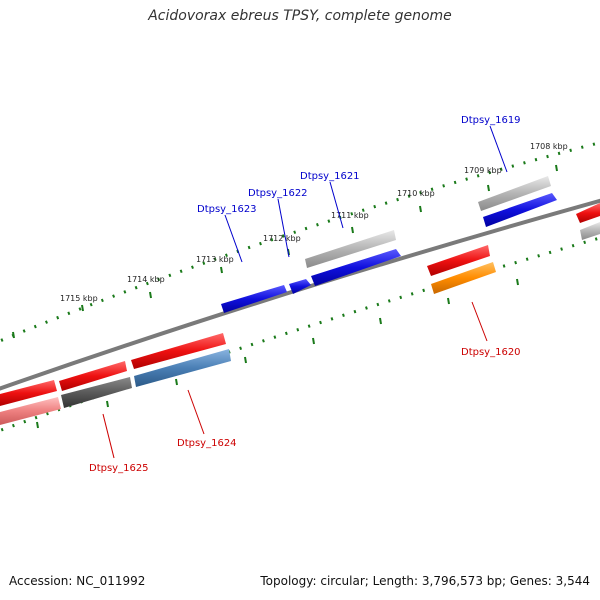  Describe the element at coordinates (416, 193) in the screenshot. I see `kbp-label: 1710 kbp` at that location.